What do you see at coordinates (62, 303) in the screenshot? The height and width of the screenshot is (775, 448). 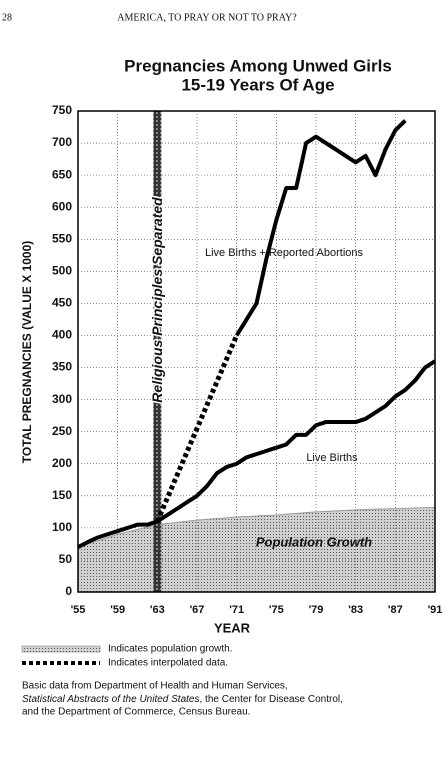 I see `y-tick-label: 450` at bounding box center [62, 303].